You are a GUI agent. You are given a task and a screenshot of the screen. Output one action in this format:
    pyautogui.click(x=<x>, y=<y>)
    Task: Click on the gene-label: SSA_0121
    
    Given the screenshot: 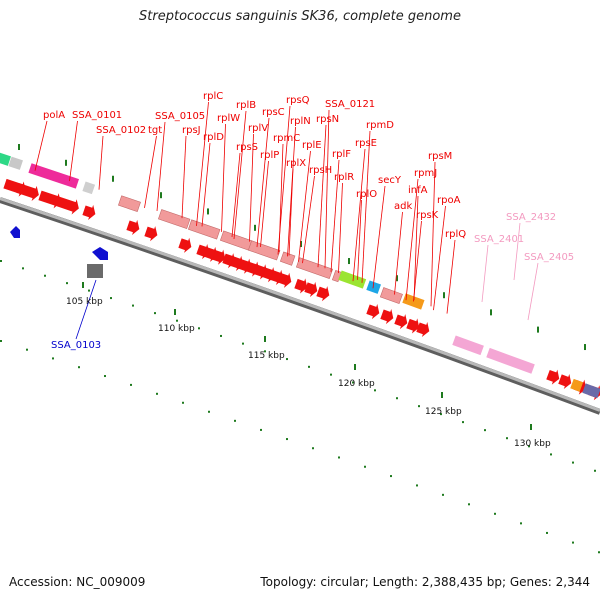 What is the action you would take?
    pyautogui.click(x=350, y=104)
    